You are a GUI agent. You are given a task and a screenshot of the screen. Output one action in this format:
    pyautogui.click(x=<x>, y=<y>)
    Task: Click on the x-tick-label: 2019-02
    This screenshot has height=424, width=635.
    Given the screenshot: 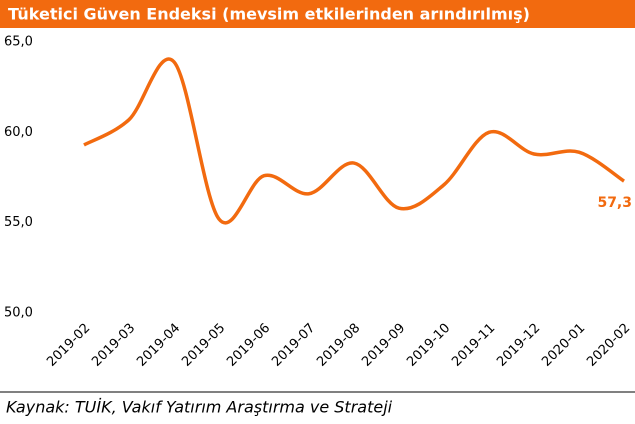 What is the action you would take?
    pyautogui.click(x=68, y=345)
    